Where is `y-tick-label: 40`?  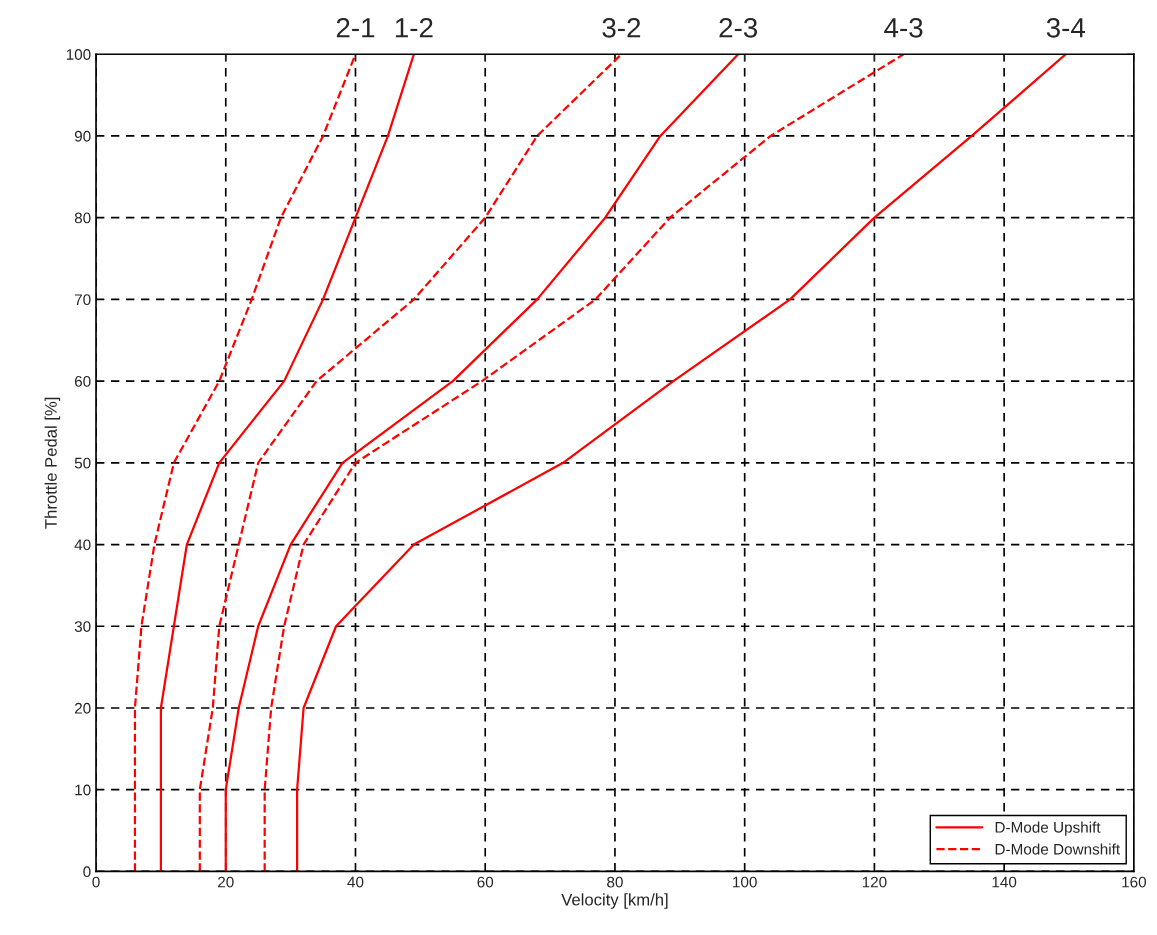
y-tick-label: 40 is located at coordinates (82, 545).